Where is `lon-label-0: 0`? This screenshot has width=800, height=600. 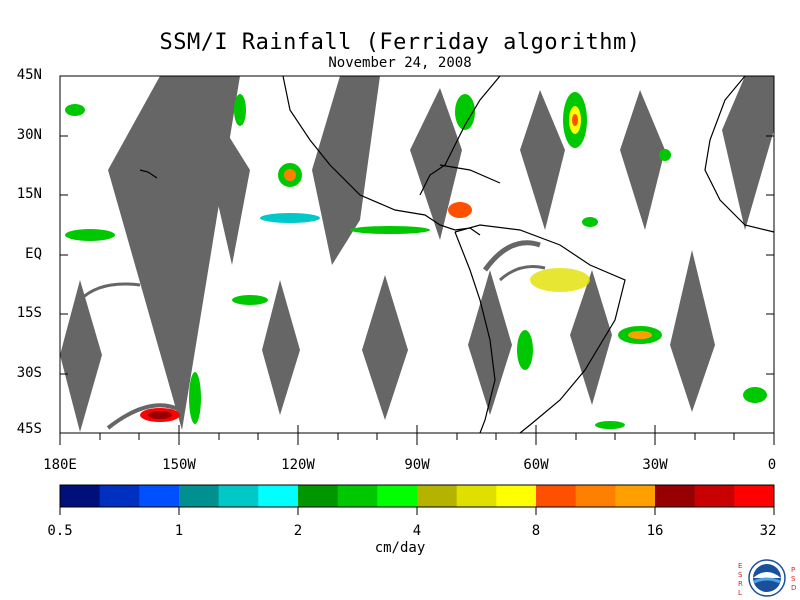 lon-label-0: 0 is located at coordinates (772, 465).